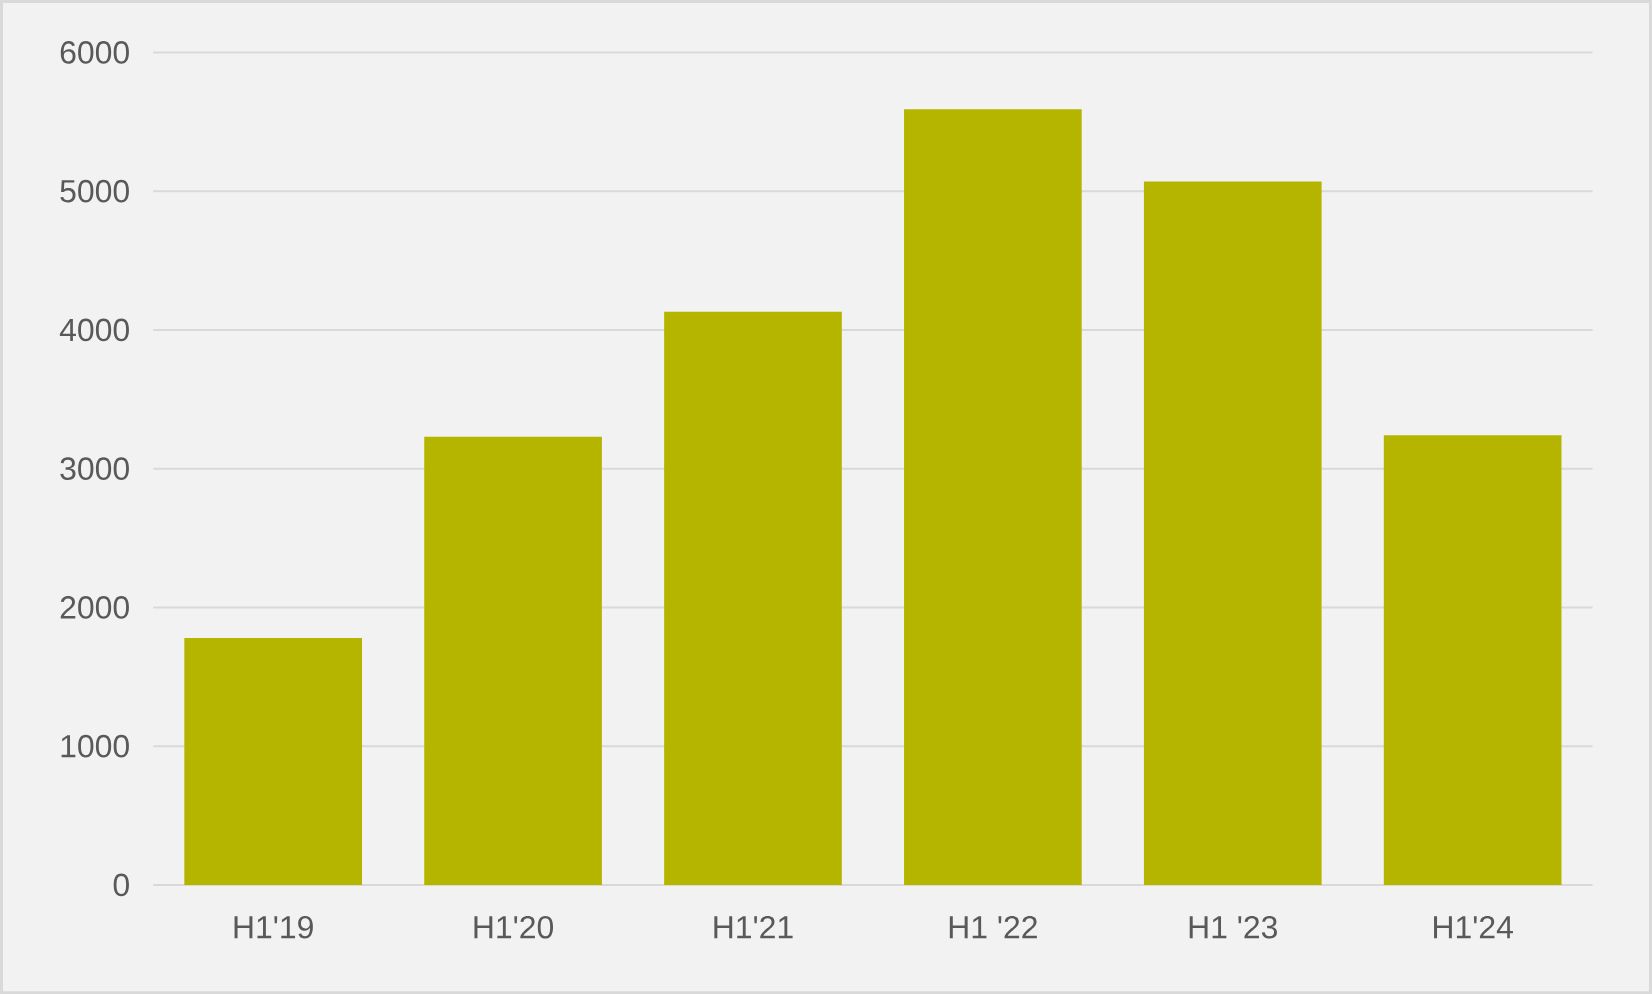 This screenshot has width=1652, height=994. What do you see at coordinates (94, 330) in the screenshot?
I see `y-tick-label: 4000` at bounding box center [94, 330].